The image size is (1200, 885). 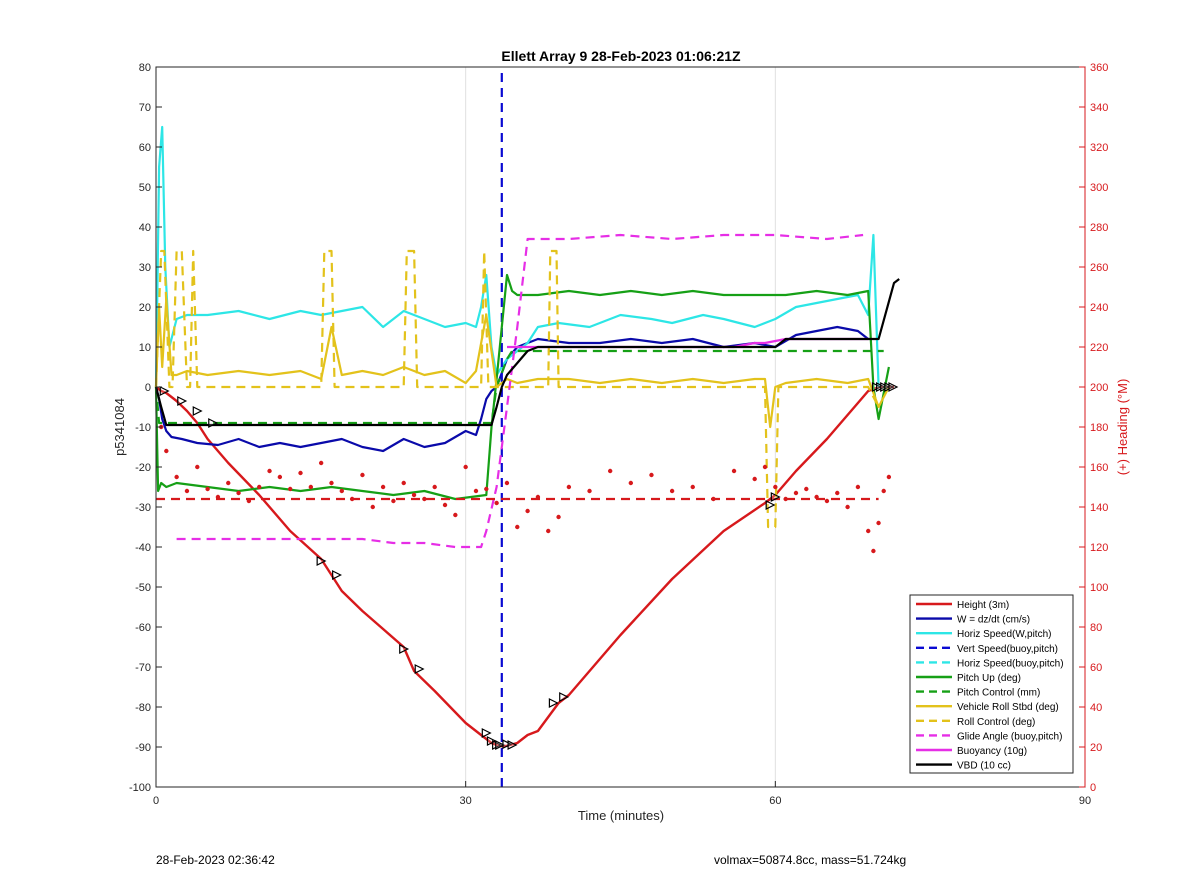 I want to click on legend-label-pitch-control-mm: Pitch Control (mm), so click(x=998, y=693).